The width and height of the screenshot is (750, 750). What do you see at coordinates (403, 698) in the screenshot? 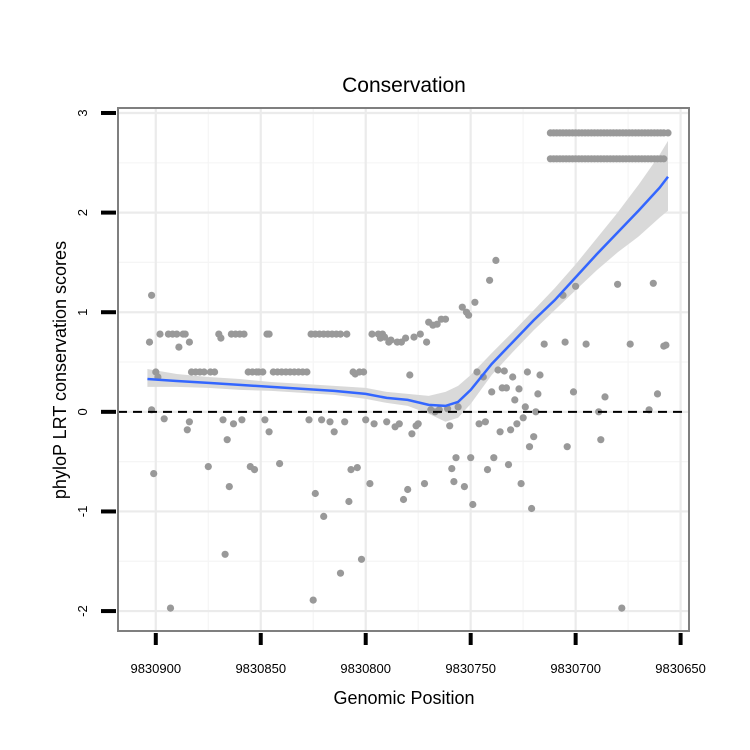
I see `x-axis-title: Genomic Position` at bounding box center [403, 698].